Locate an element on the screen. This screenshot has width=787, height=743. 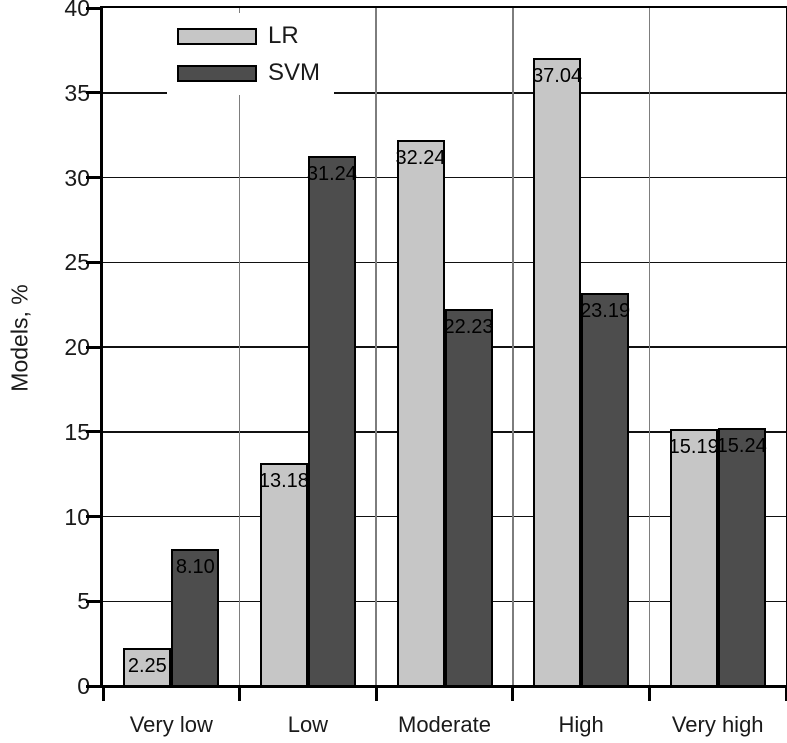
bar-value-label: 8.10 is located at coordinates (195, 566).